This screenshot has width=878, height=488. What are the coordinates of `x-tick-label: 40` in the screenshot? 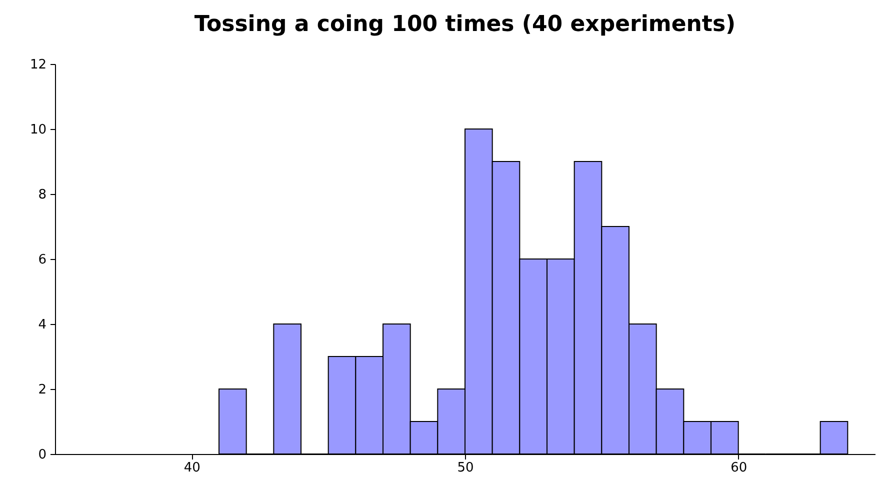 It's located at (192, 468).